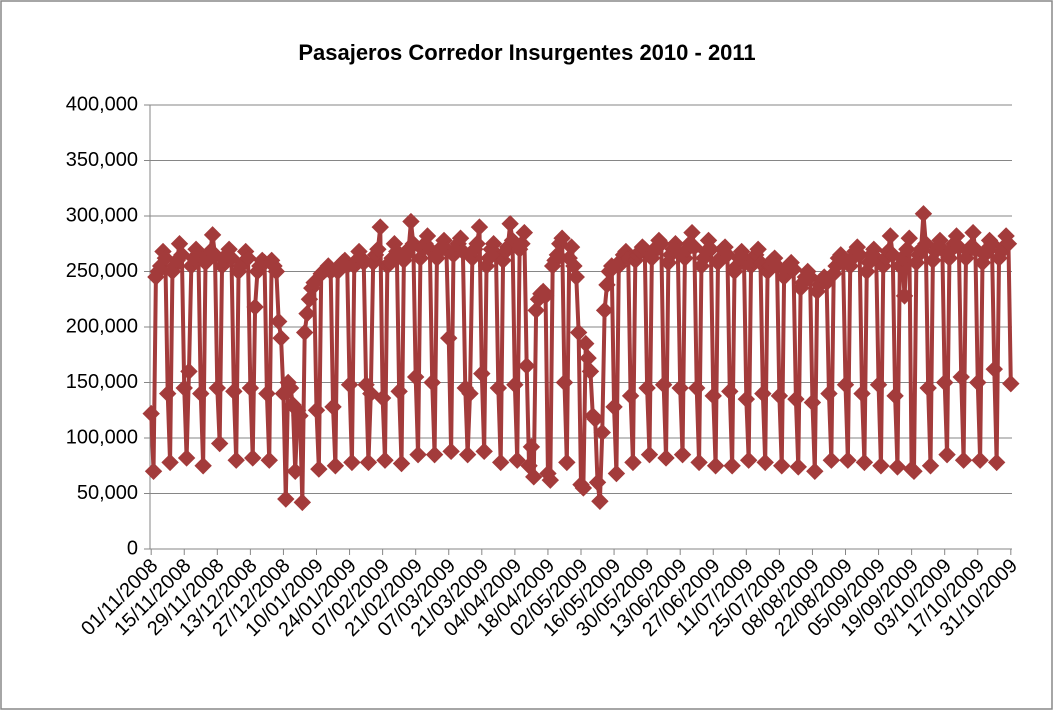  I want to click on y-tick-label: 200,000, so click(102, 326).